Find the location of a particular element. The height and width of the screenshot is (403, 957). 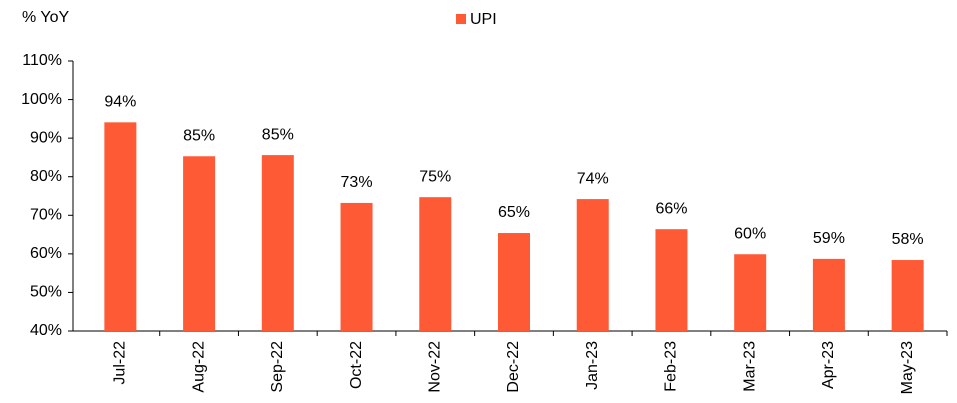

data-label: 66% is located at coordinates (671, 208).